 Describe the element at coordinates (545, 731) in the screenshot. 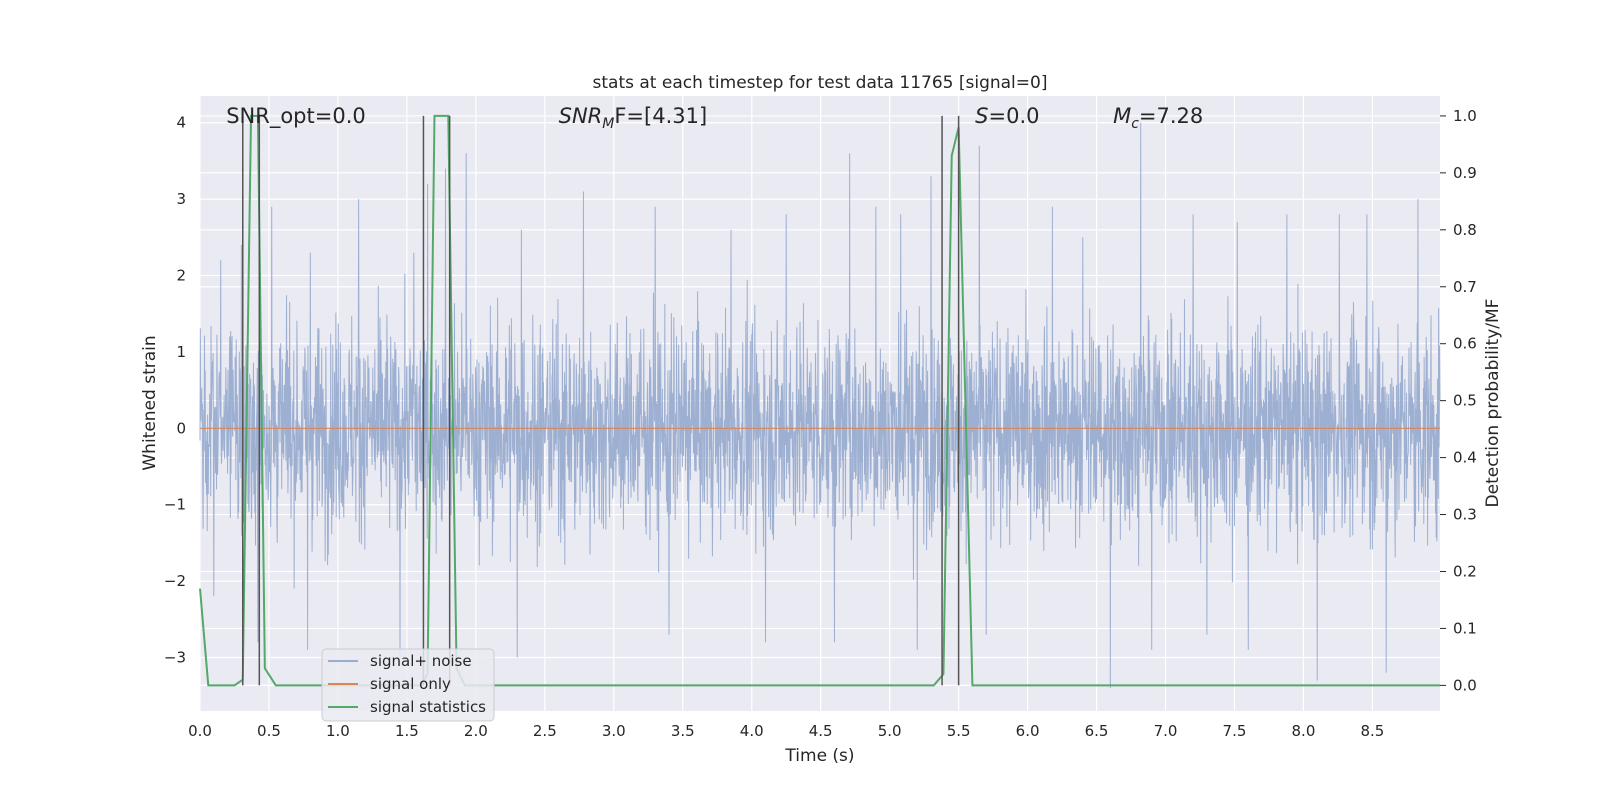

I see `x-tick-label: 2.5` at that location.